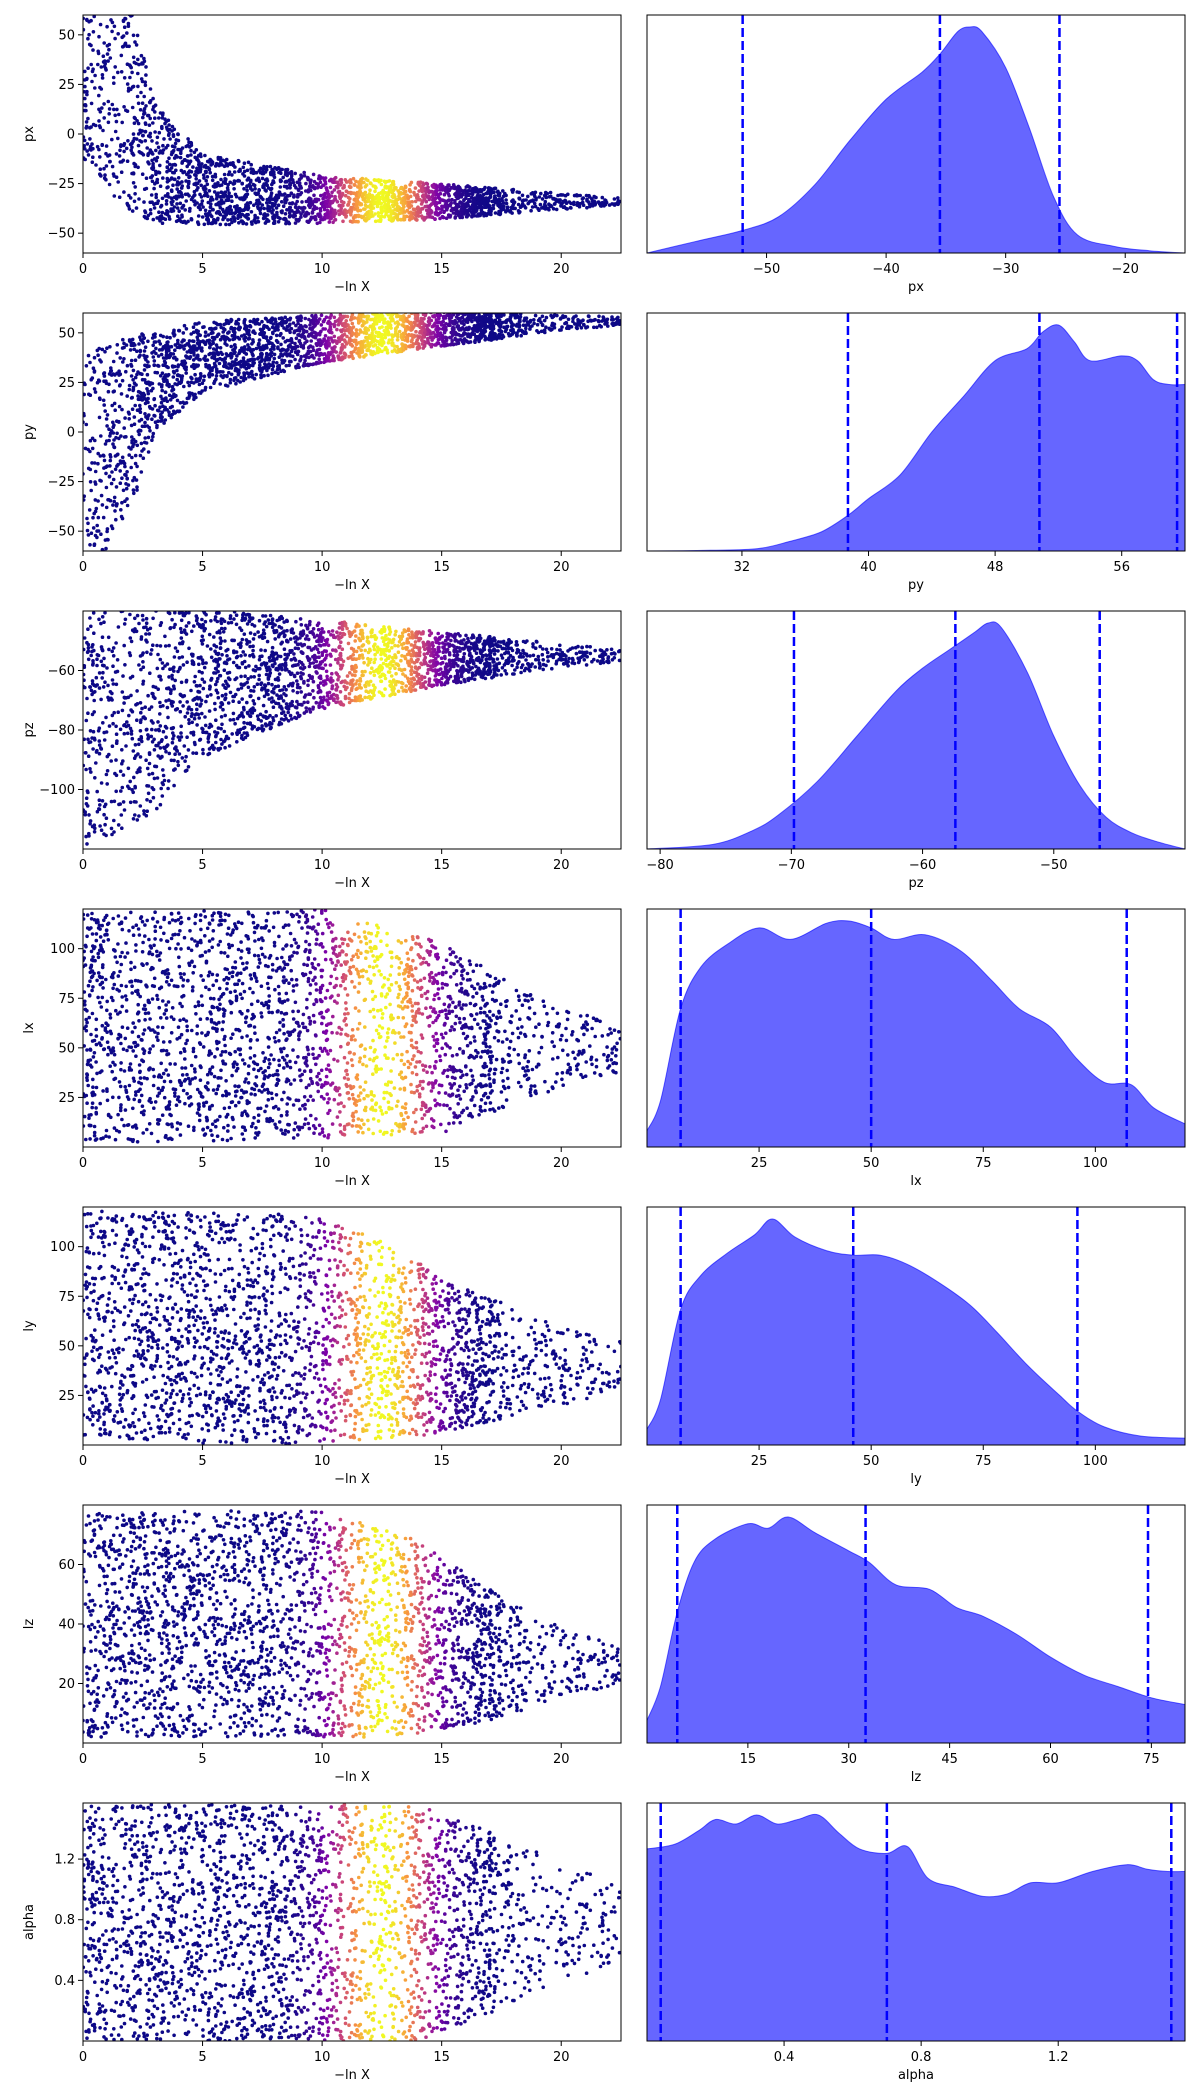 The image size is (1200, 2100). Describe the element at coordinates (66, 35) in the screenshot. I see `y-tick-label: 50` at that location.